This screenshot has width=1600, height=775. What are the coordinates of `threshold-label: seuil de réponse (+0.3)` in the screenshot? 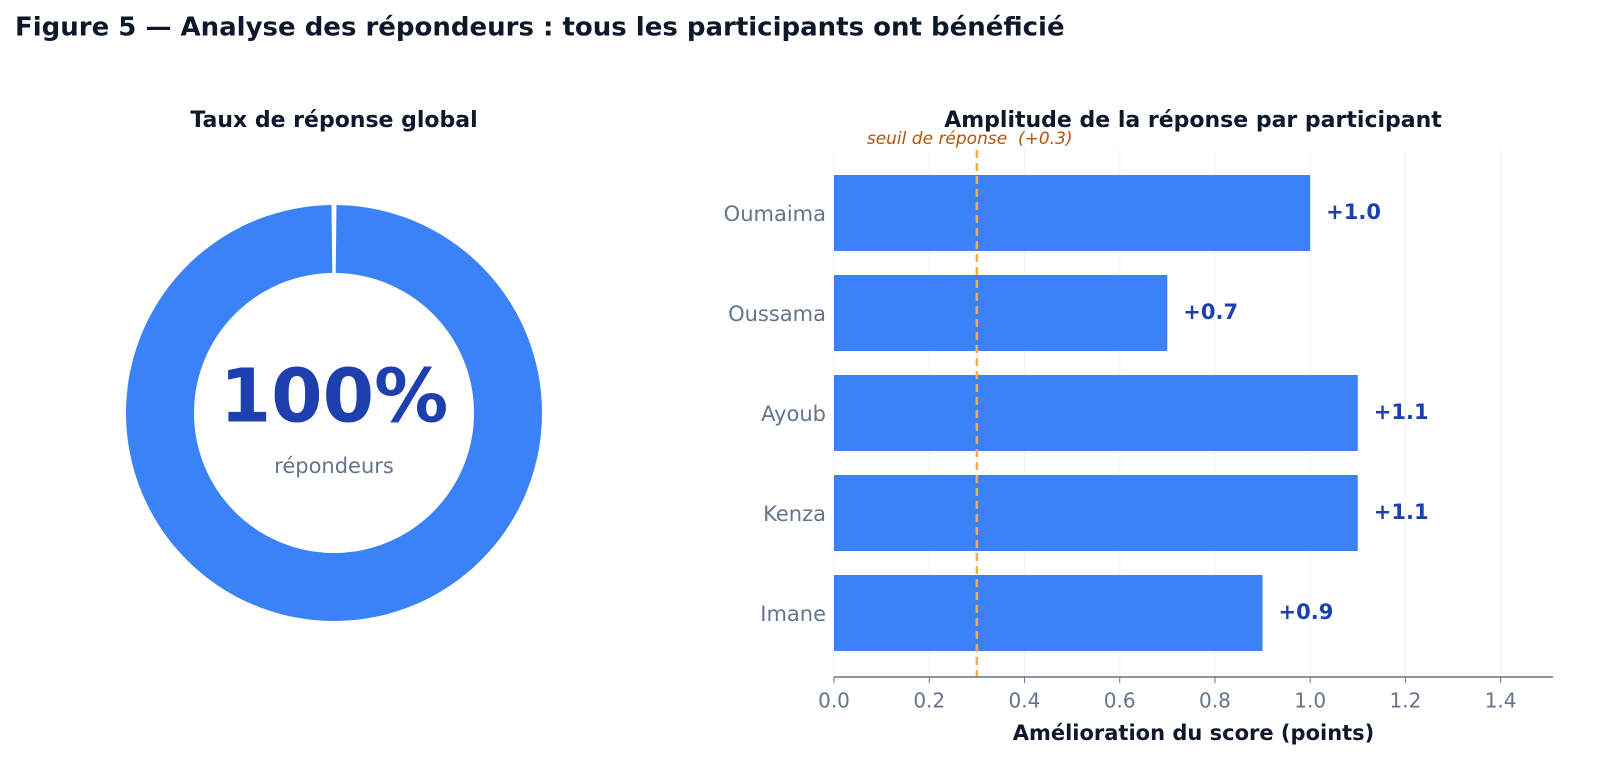 It's located at (970, 139).